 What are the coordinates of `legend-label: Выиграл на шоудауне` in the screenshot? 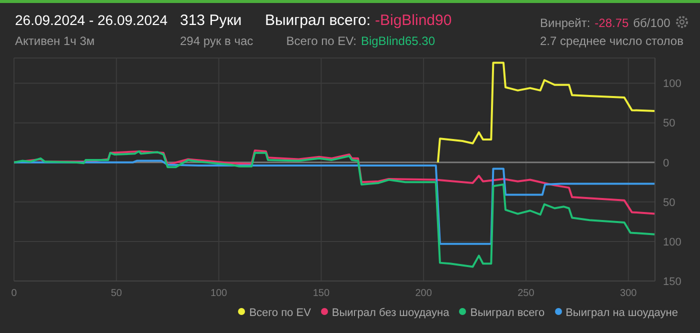 It's located at (622, 313).